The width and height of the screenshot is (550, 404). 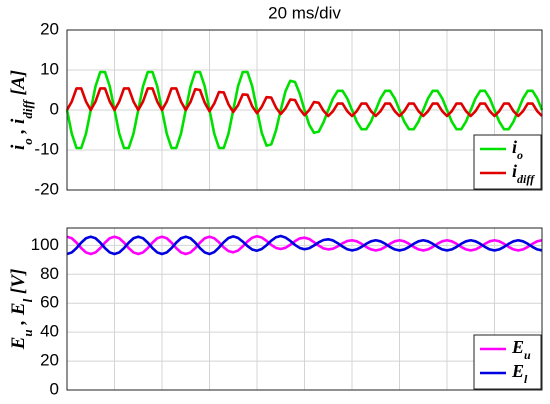 What do you see at coordinates (527, 355) in the screenshot?
I see `legend-subscript: u` at bounding box center [527, 355].